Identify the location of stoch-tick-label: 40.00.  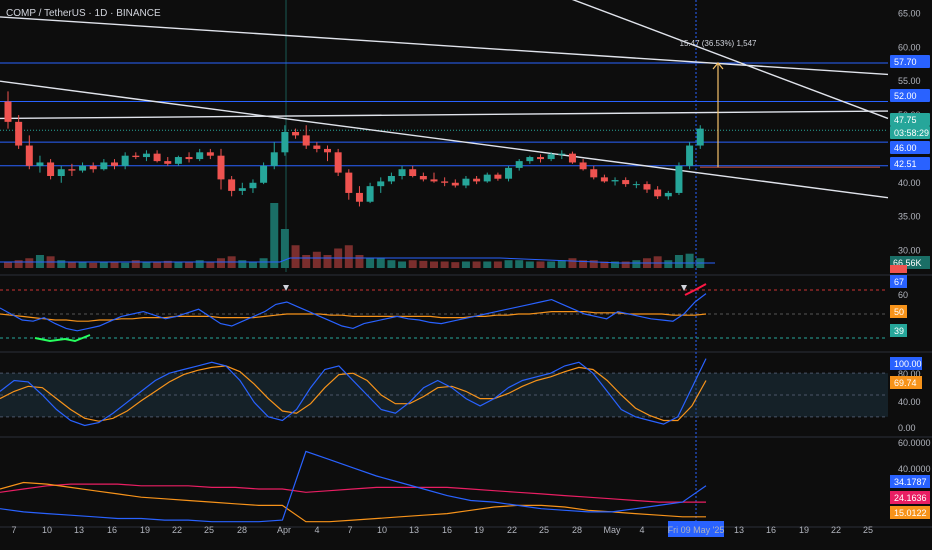
(909, 402).